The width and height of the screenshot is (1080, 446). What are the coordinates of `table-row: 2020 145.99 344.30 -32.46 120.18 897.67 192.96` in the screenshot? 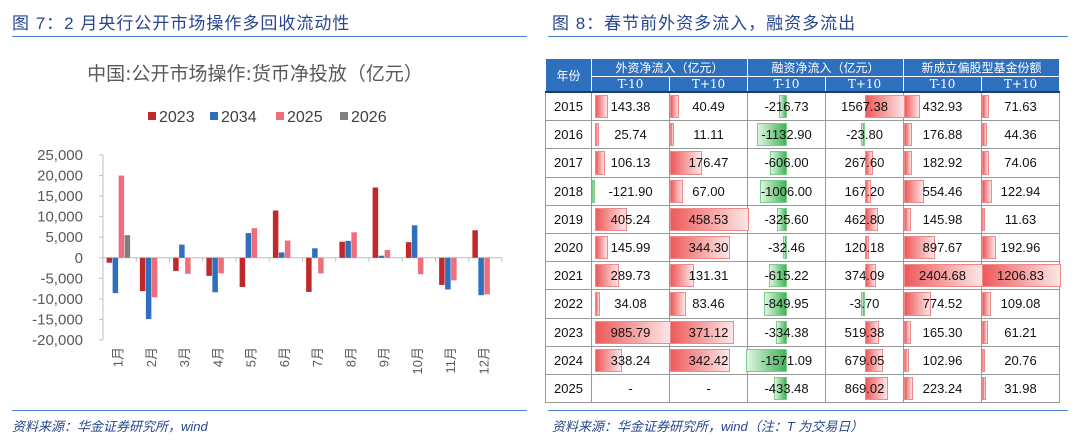 It's located at (802, 247).